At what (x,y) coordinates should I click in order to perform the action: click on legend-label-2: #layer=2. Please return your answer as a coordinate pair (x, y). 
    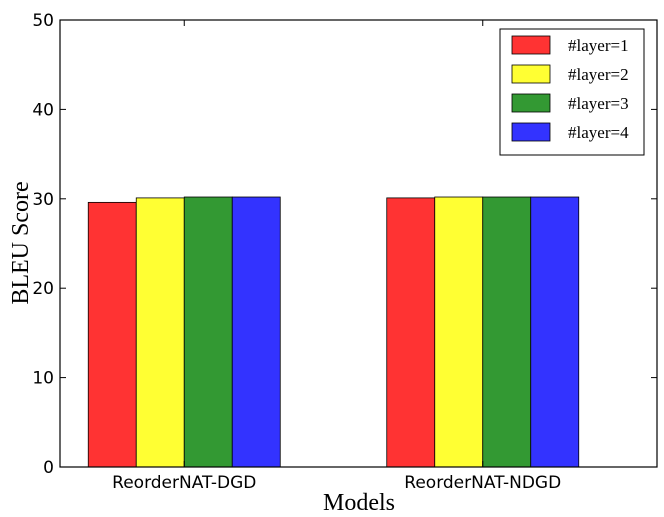
    Looking at the image, I should click on (598, 74).